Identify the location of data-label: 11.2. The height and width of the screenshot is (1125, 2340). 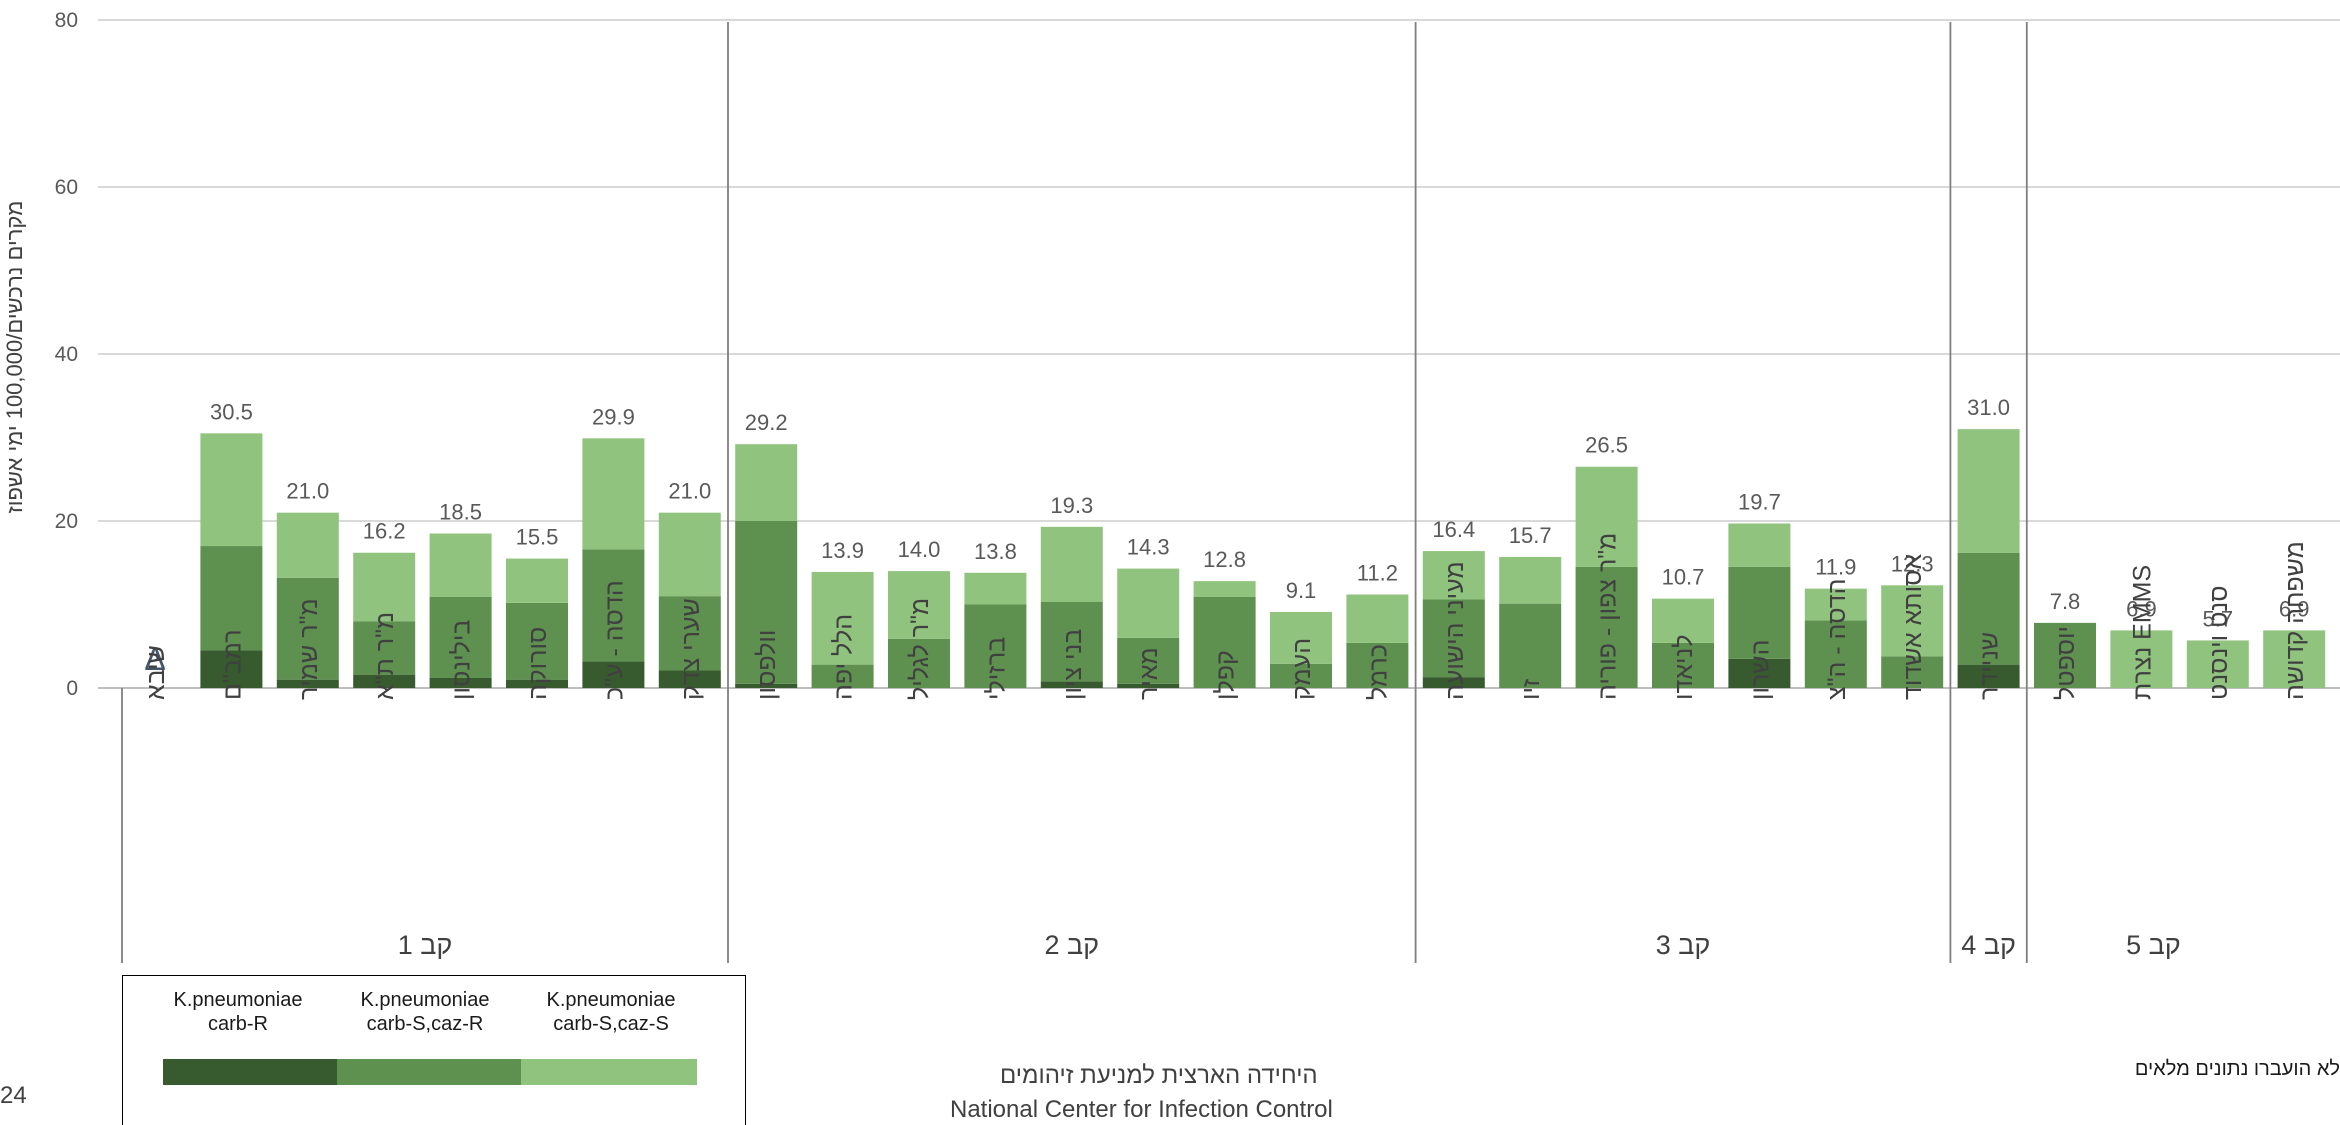
(1377, 572).